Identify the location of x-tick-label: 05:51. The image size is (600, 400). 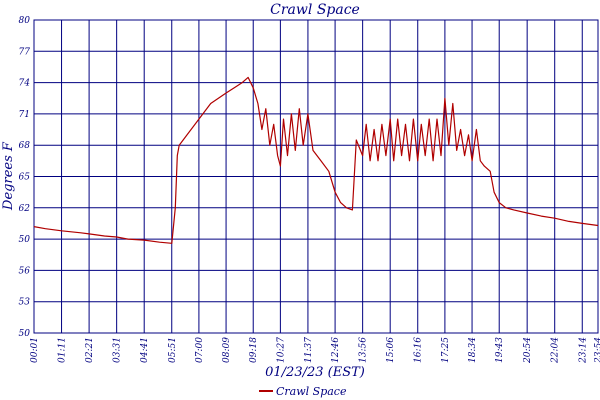
(173, 350).